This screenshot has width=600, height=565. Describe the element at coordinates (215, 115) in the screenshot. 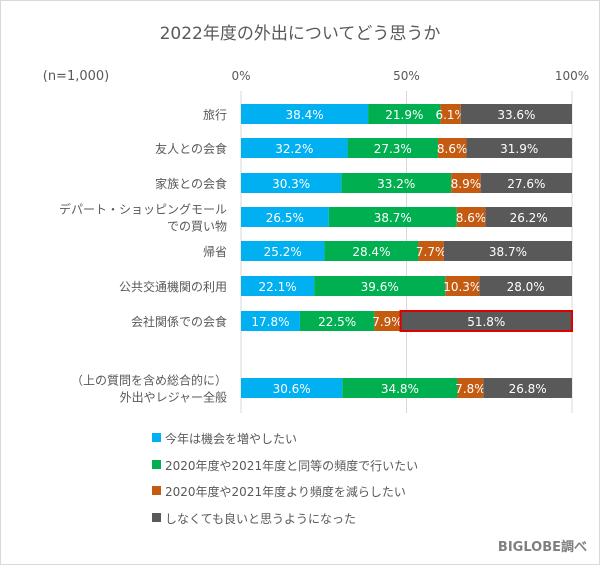

I see `category-label: 旅行` at that location.